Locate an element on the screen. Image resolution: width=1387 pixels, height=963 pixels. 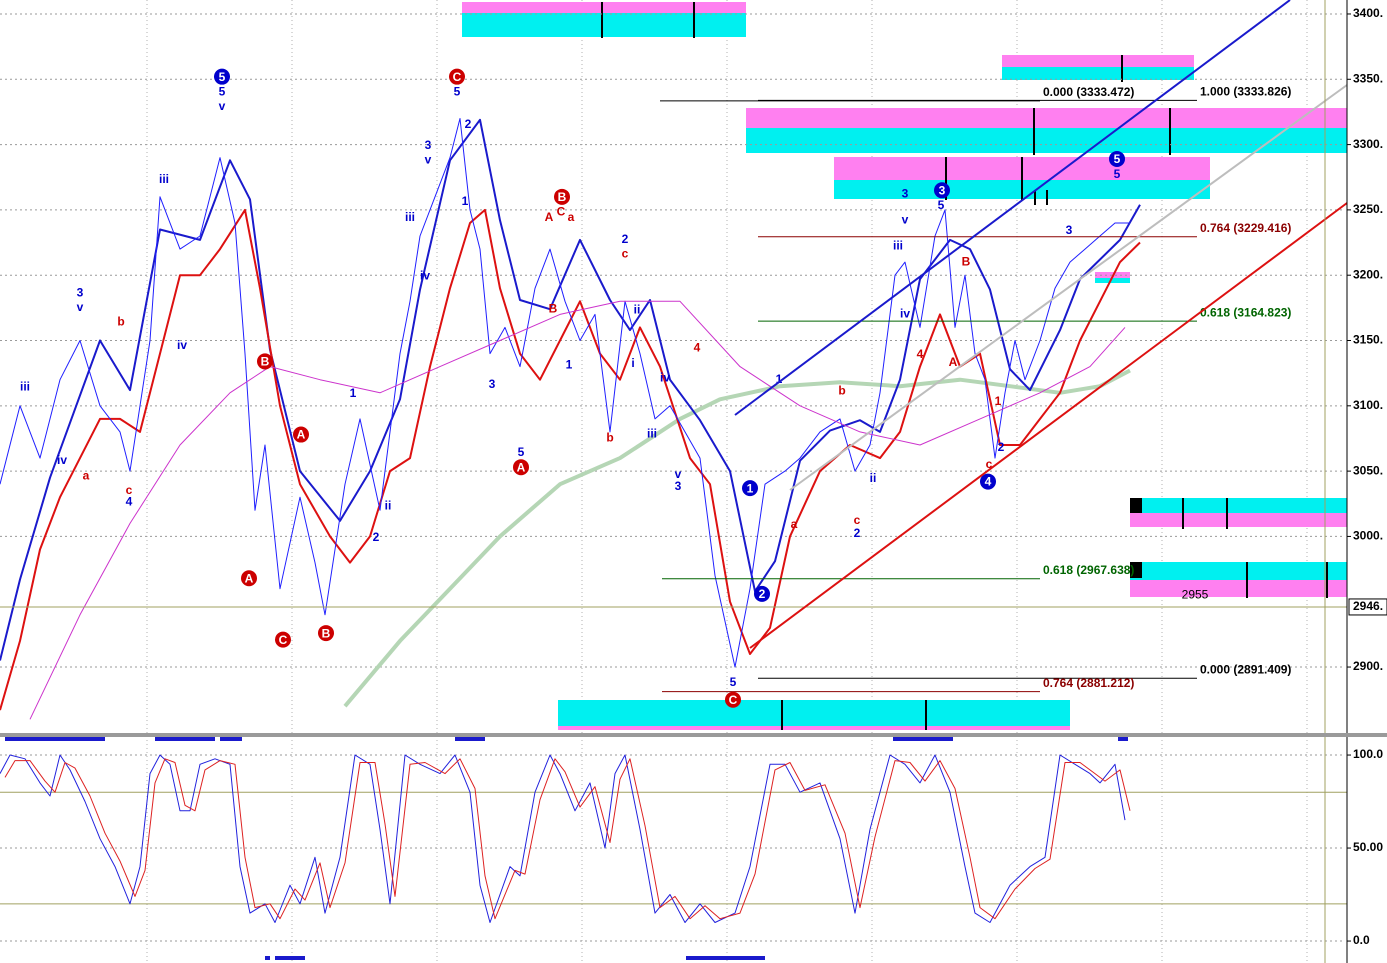
wave-label: 4 is located at coordinates (697, 348).